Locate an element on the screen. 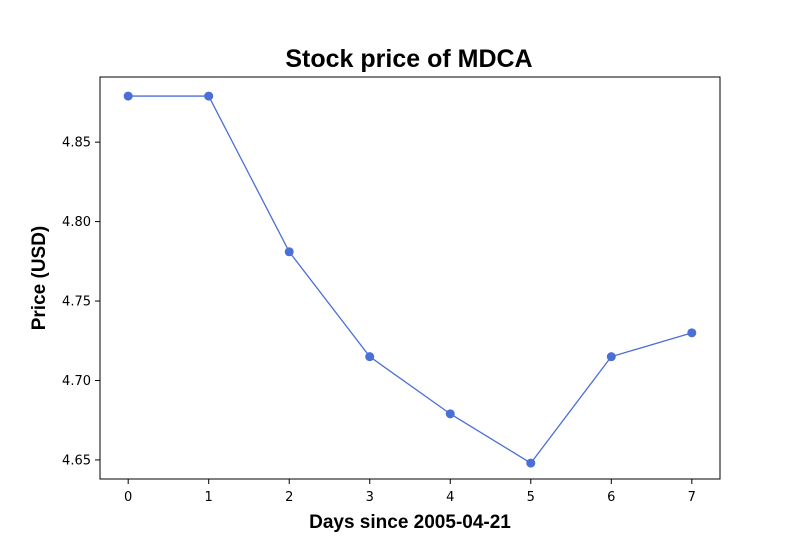  y-tick-label: 4.65 is located at coordinates (76, 460).